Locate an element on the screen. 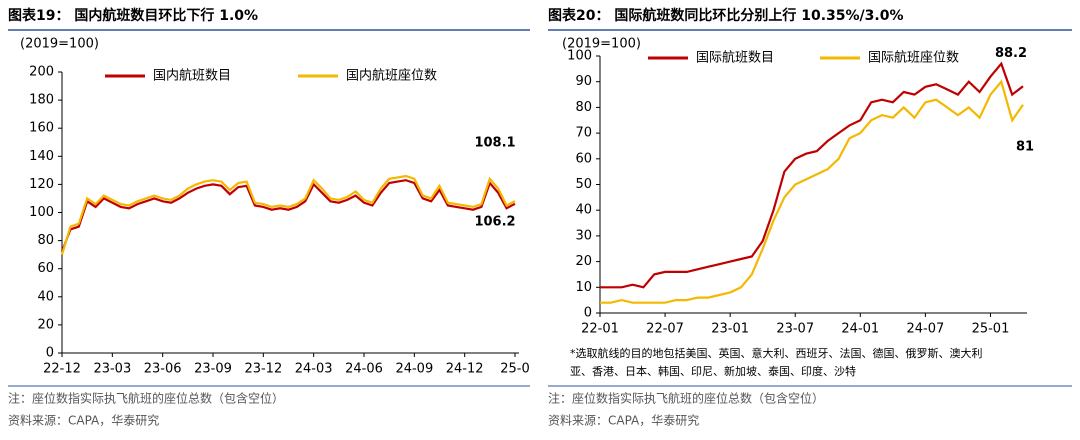 Image resolution: width=1080 pixels, height=440 pixels. y-tick-label: 30 is located at coordinates (583, 235).